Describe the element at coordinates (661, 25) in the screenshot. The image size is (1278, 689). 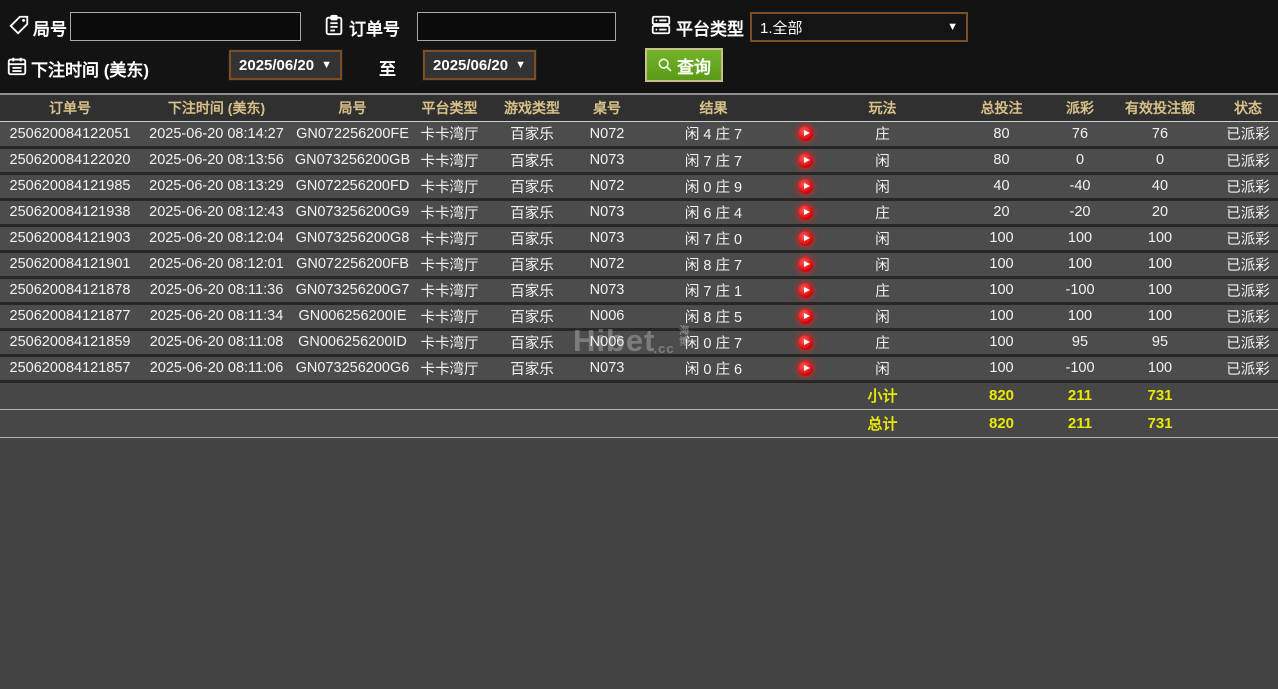
I see `platform-list-icon` at that location.